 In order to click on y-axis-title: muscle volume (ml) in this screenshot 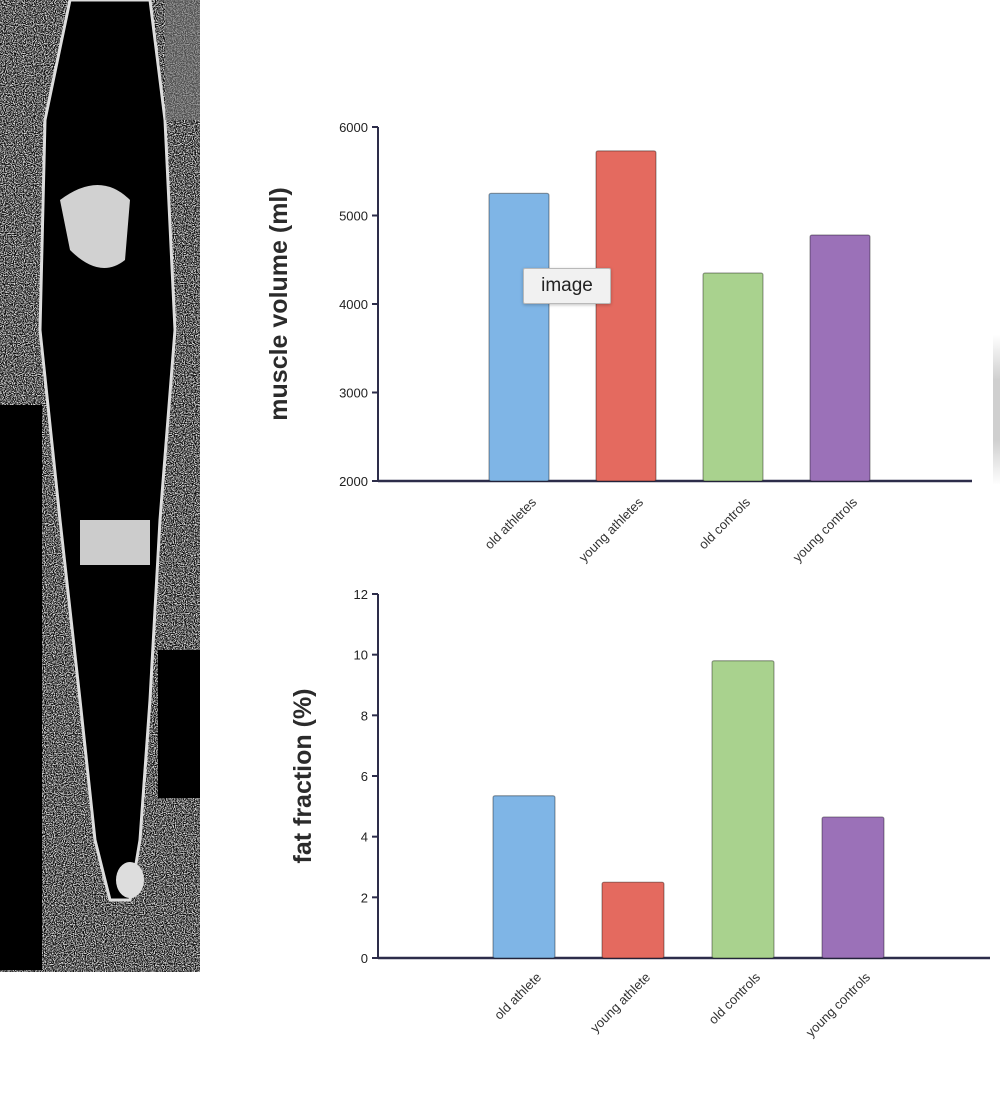, I will do `click(279, 303)`.